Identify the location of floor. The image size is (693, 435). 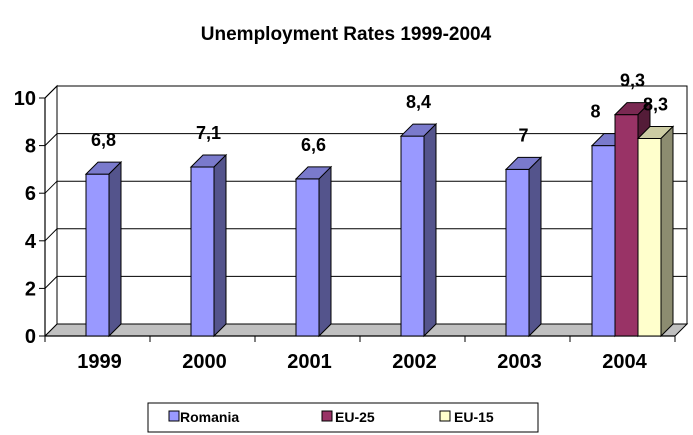
(366, 330).